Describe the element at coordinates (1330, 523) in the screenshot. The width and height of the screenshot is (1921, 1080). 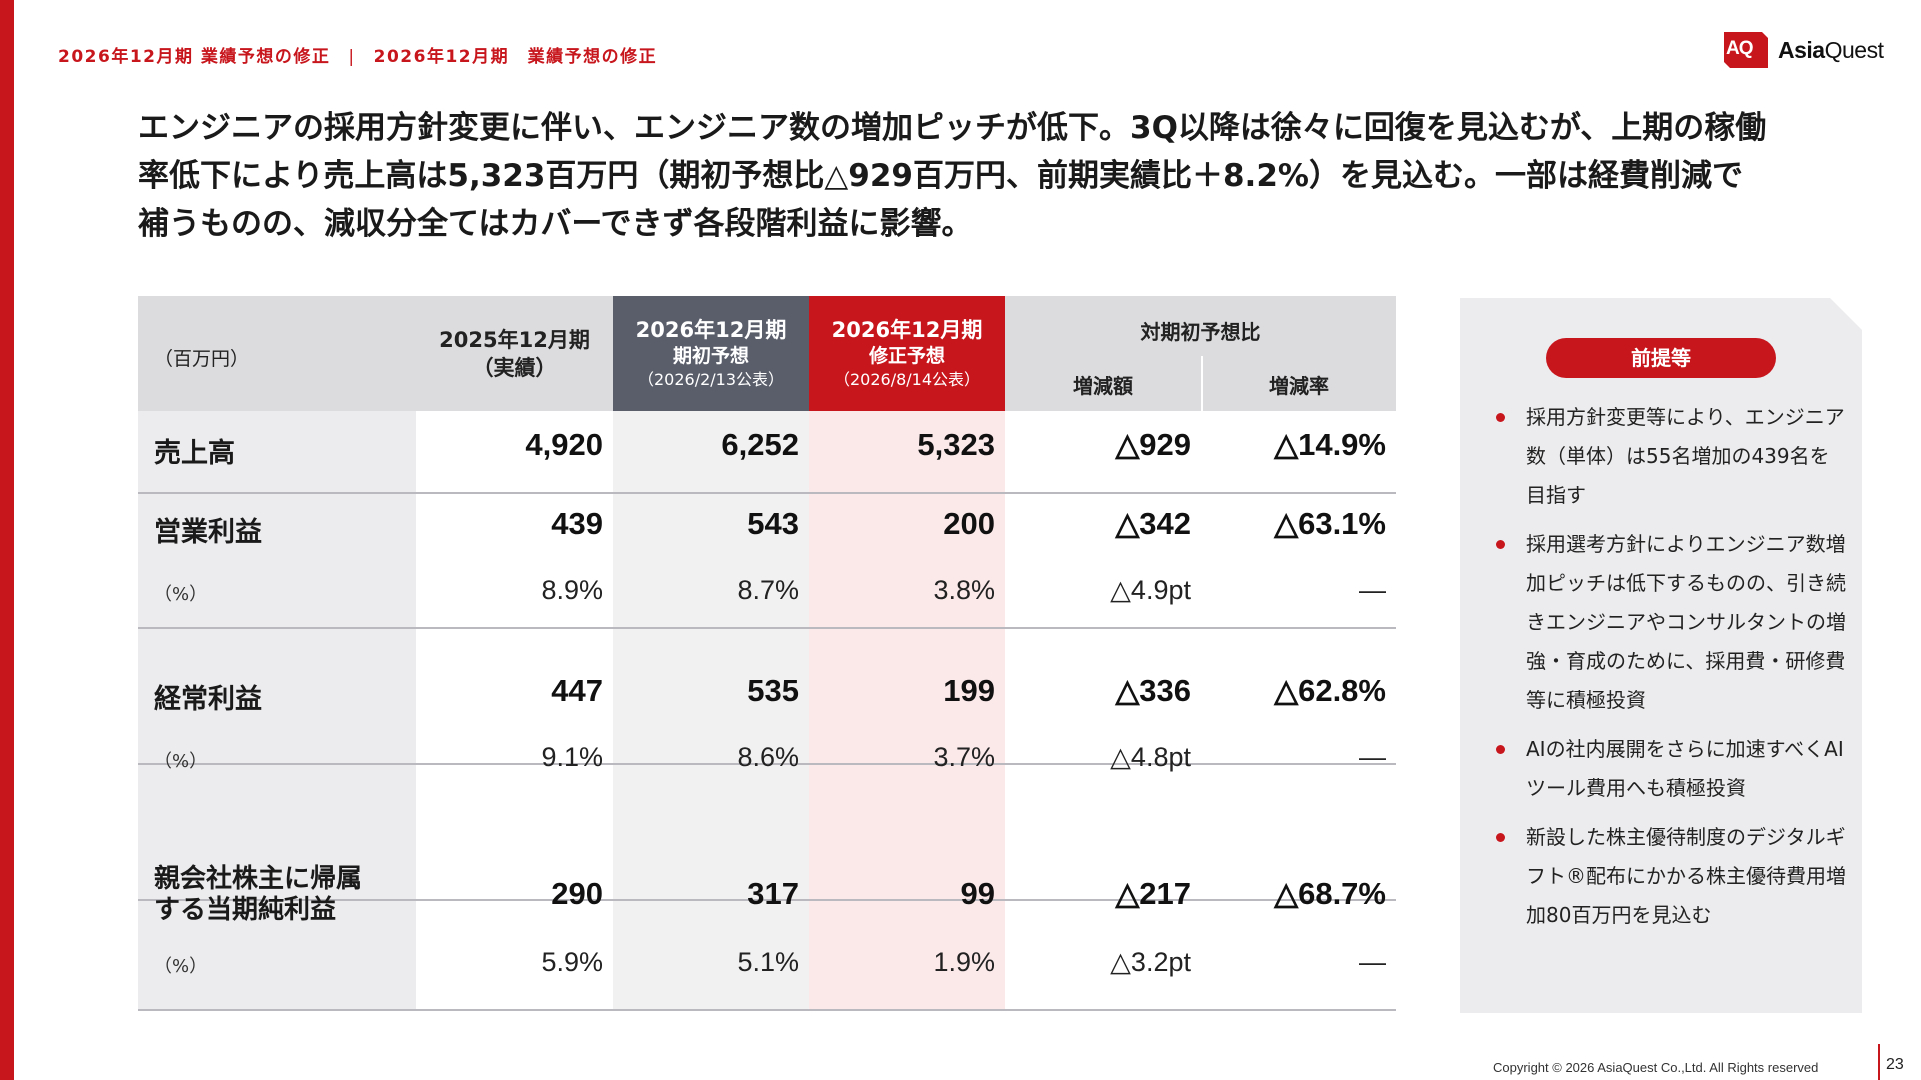
I see `op-profit-rate: △63.1%` at that location.